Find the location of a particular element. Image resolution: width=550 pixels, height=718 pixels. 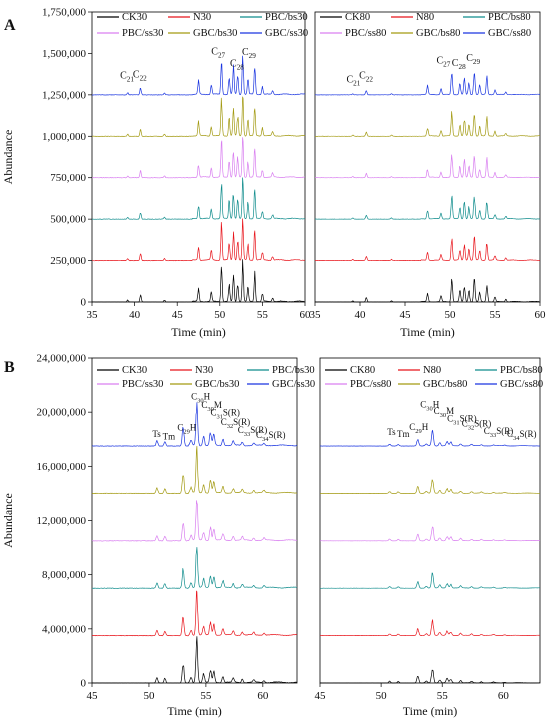

legend-entry: N80 is located at coordinates (425, 17).